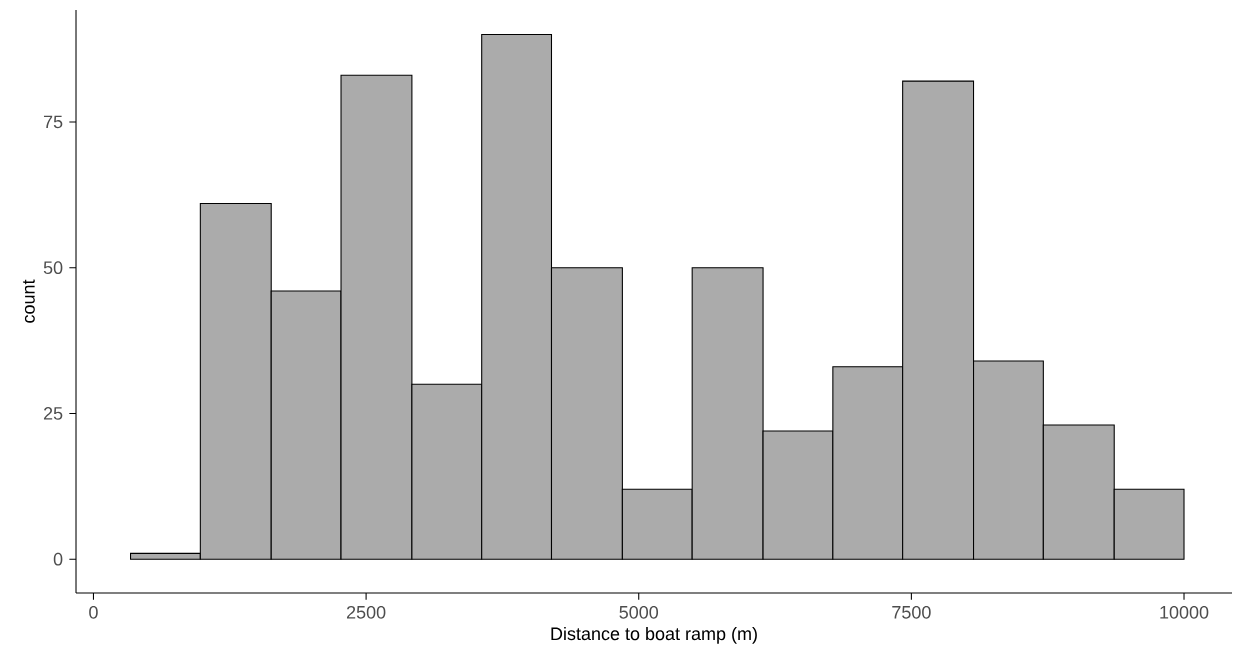 The width and height of the screenshot is (1235, 656). Describe the element at coordinates (53, 268) in the screenshot. I see `y-tick-label: 50` at that location.